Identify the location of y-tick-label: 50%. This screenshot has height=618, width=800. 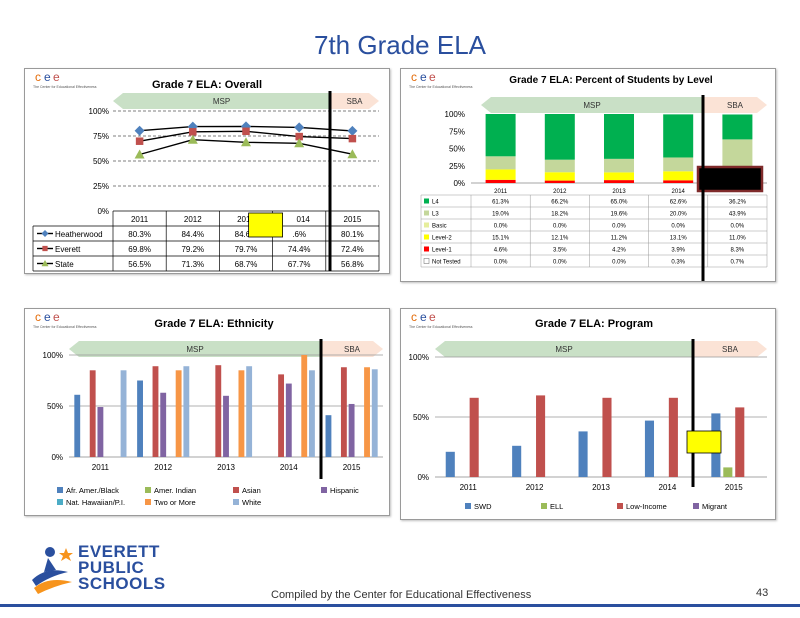
(101, 161).